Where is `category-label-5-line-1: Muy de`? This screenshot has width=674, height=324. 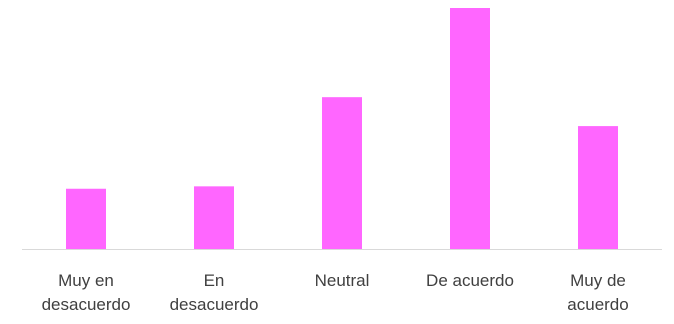
category-label-5-line-1: Muy de is located at coordinates (598, 280).